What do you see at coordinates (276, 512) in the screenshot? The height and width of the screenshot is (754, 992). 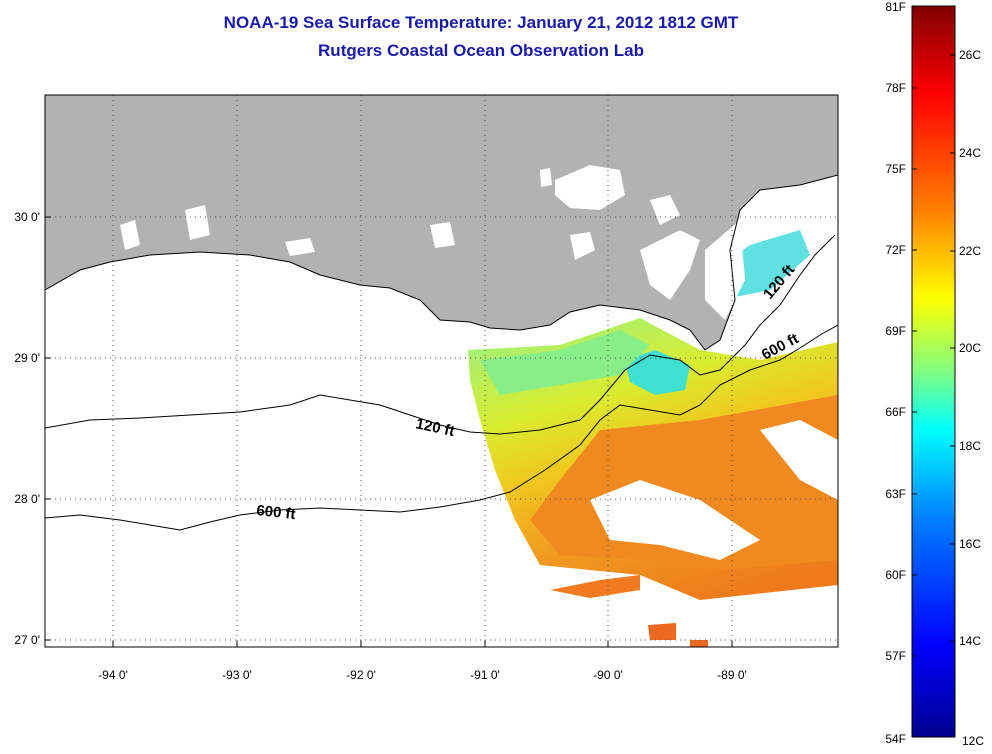 I see `contour-label-600ft-west: 600 ft` at bounding box center [276, 512].